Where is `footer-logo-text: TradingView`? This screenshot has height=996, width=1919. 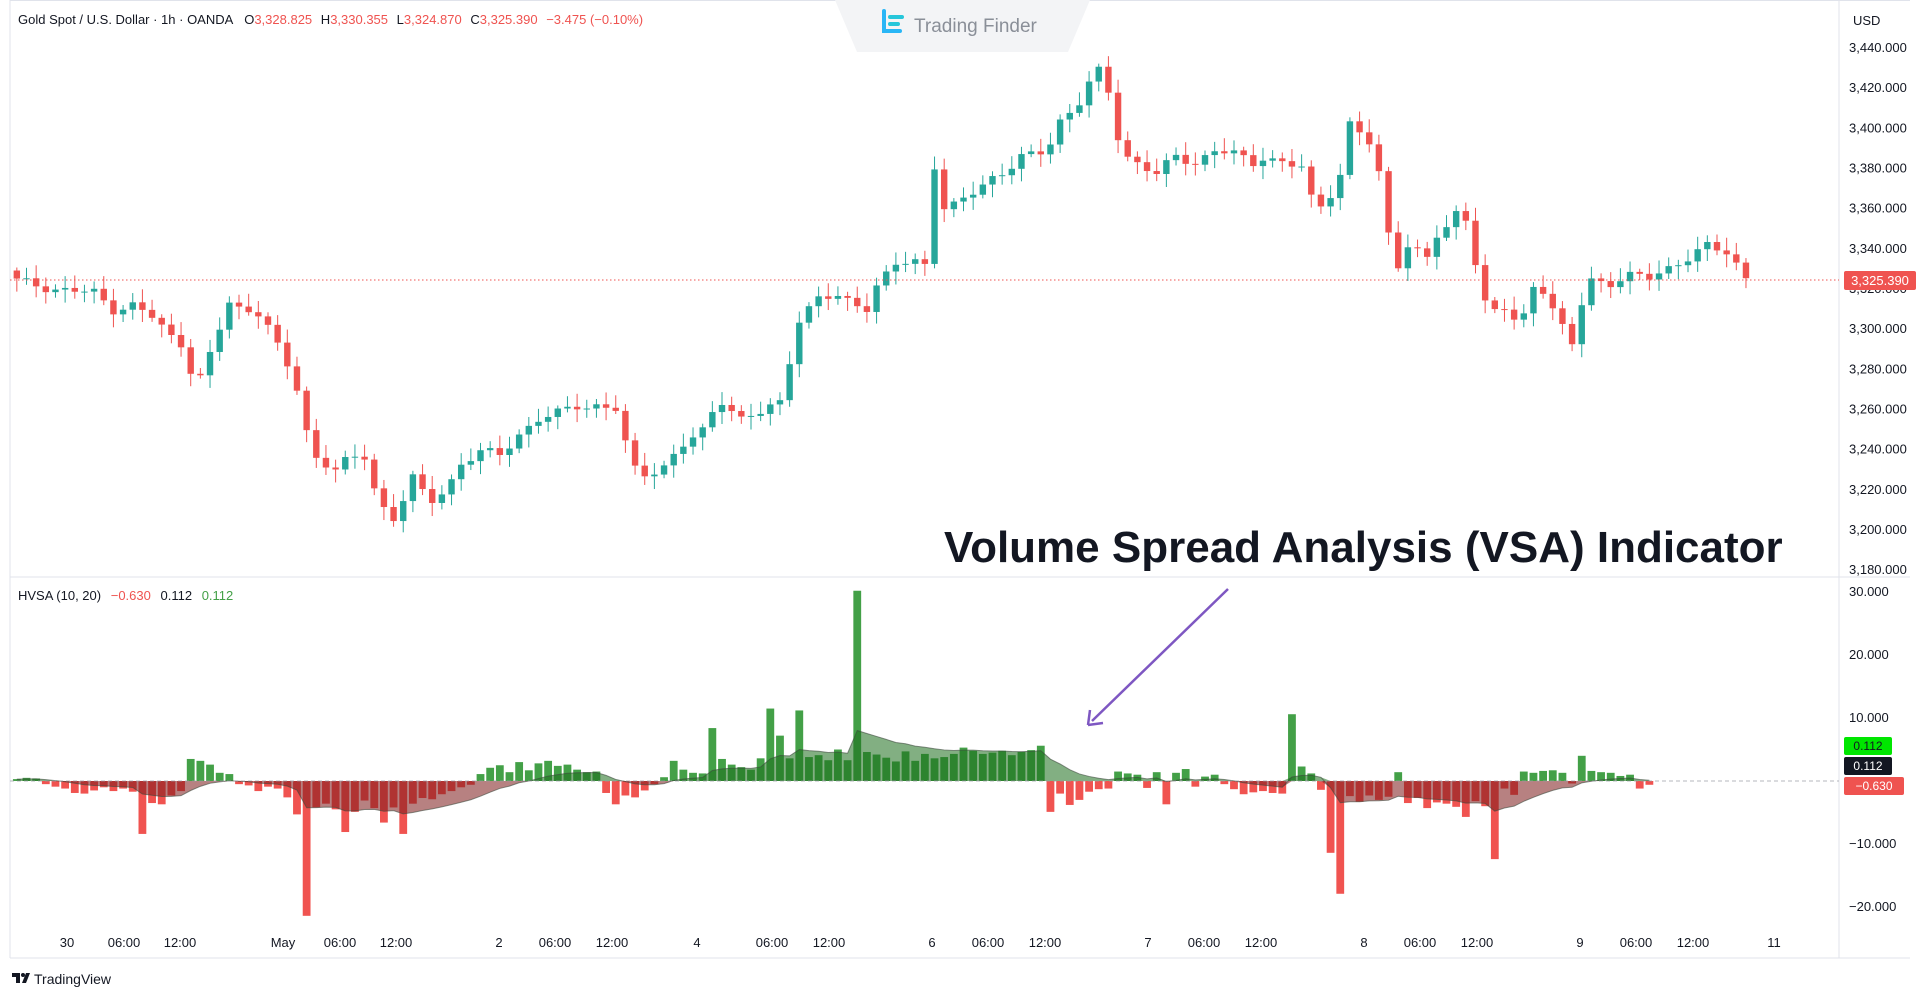 footer-logo-text: TradingView is located at coordinates (73, 979).